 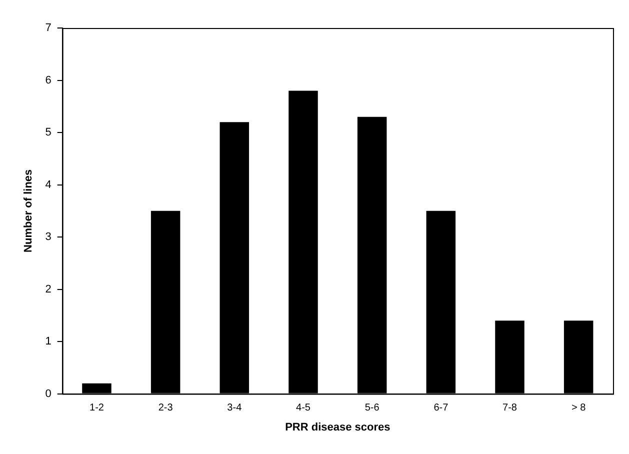 I want to click on x-tick-label: 2-3, so click(x=166, y=408).